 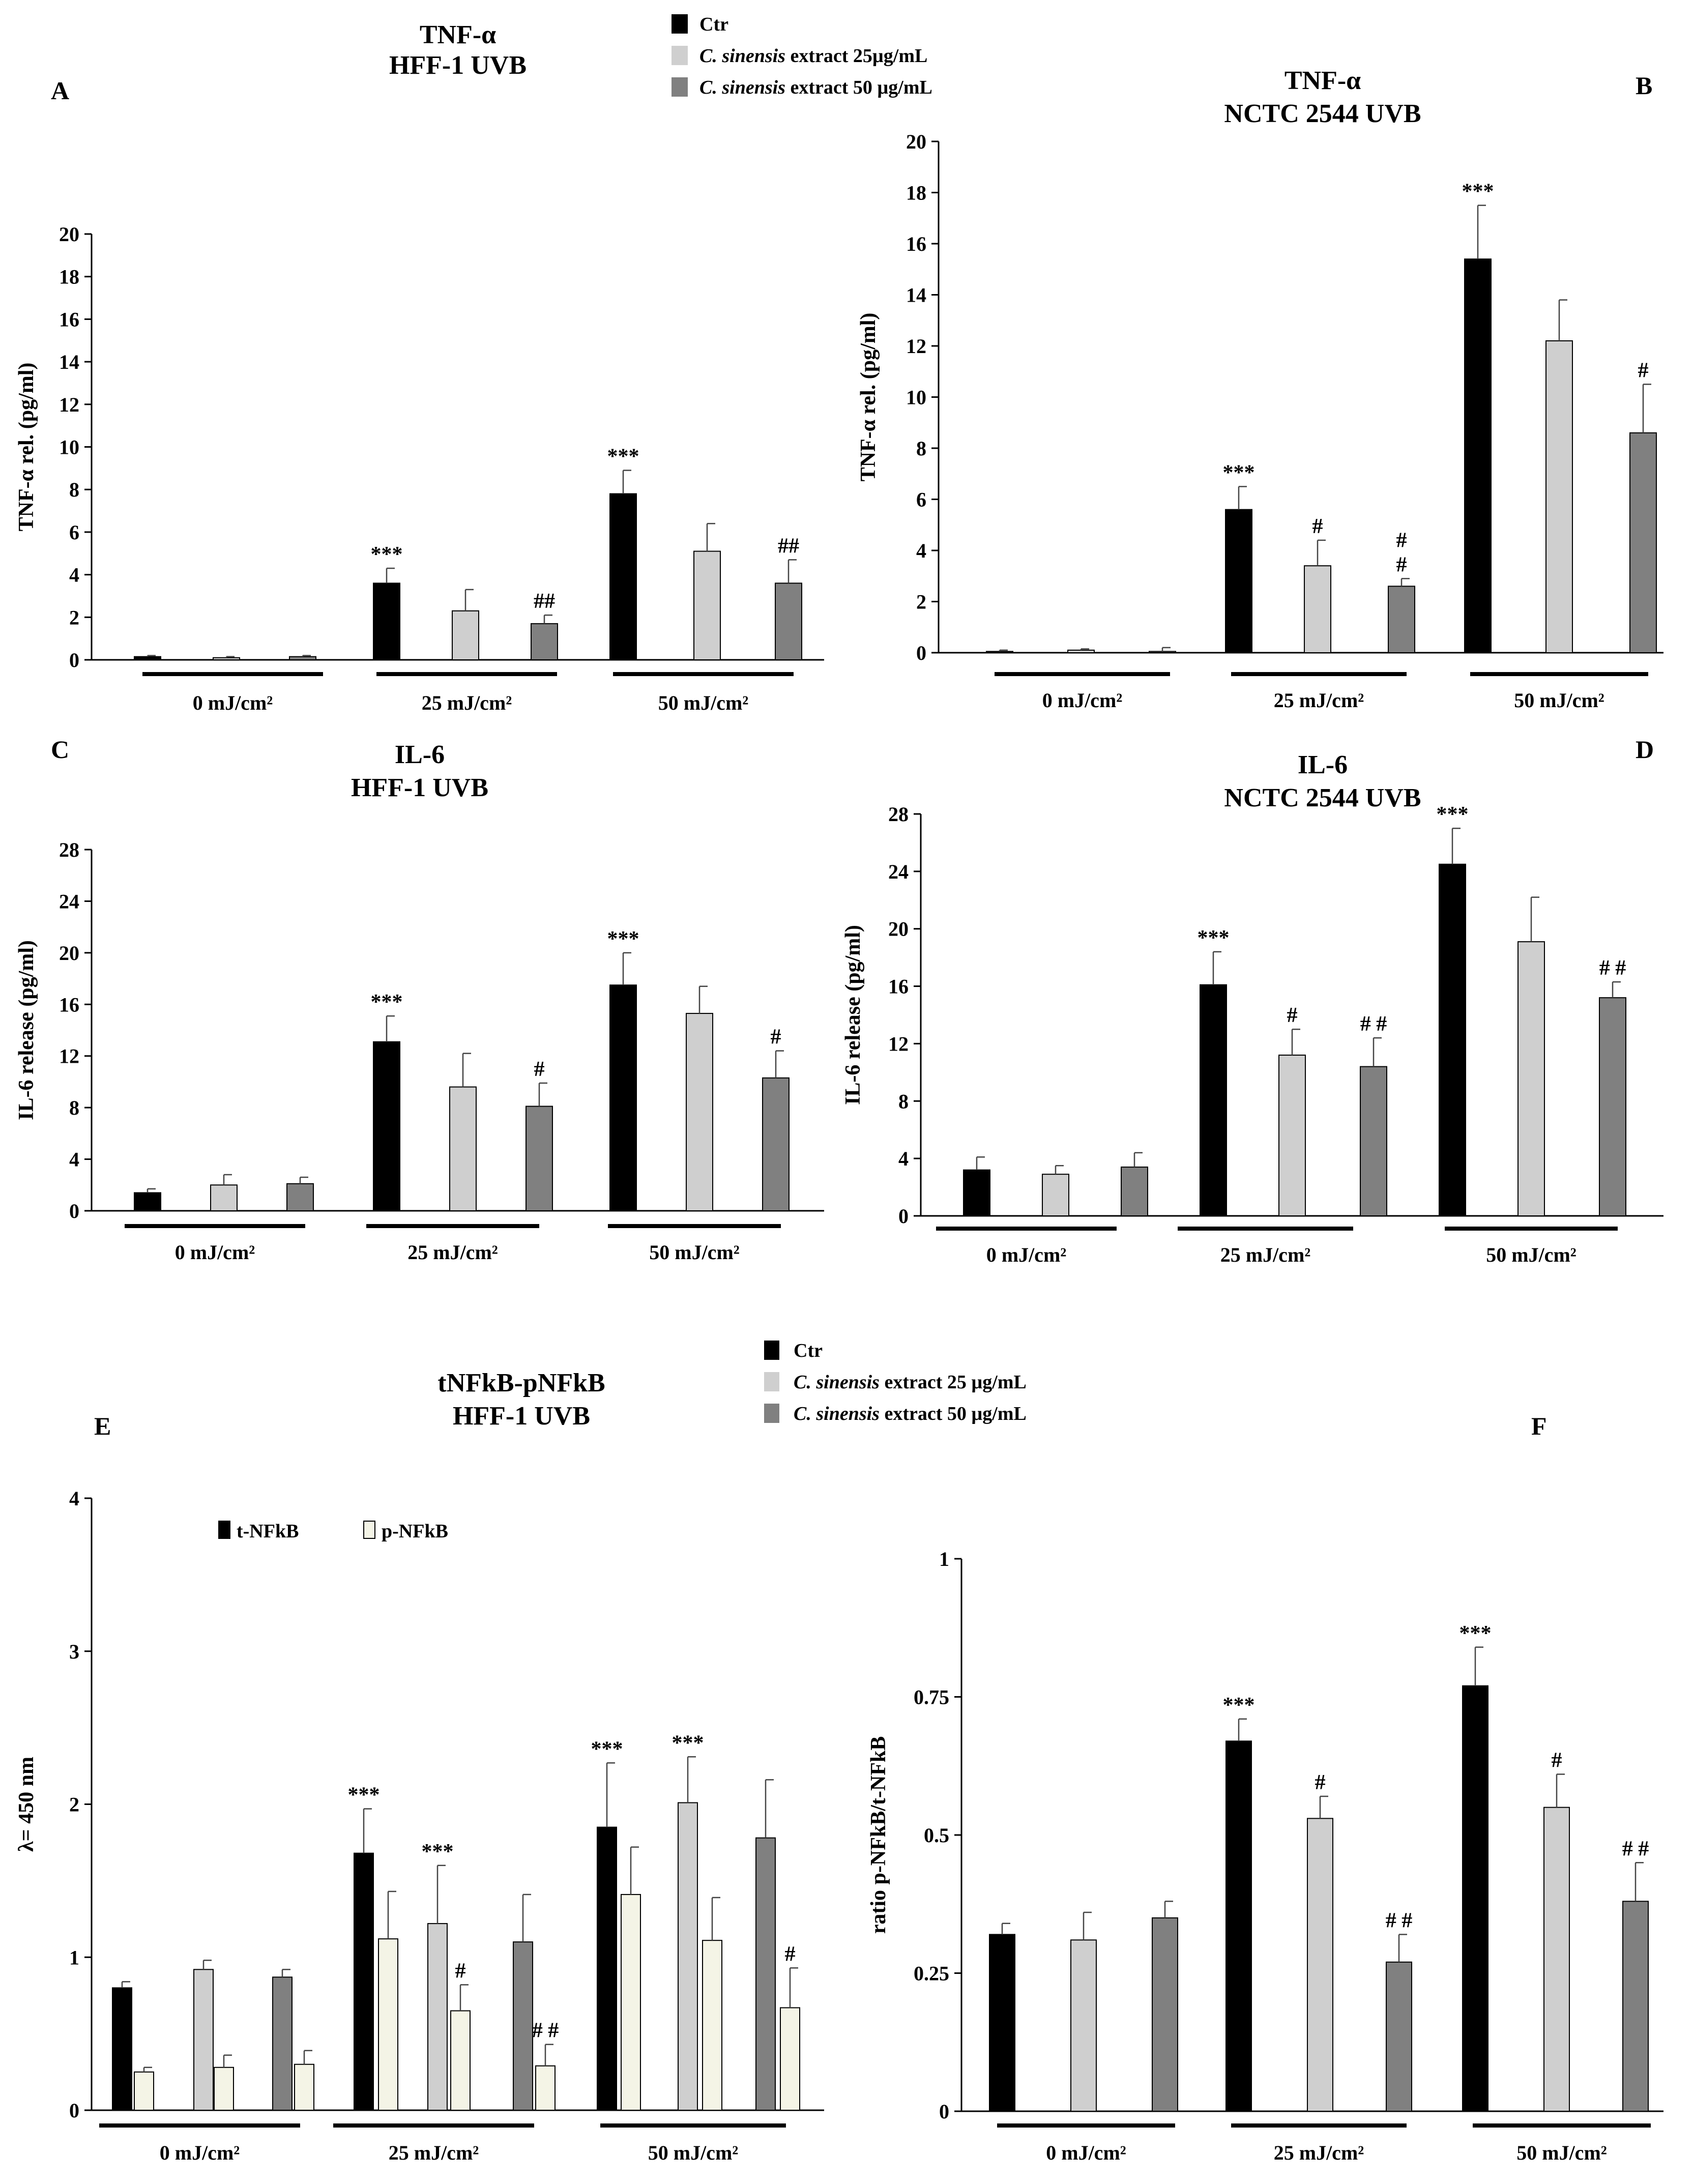 I want to click on y-tick-label-B-4: 8, so click(x=921, y=448).